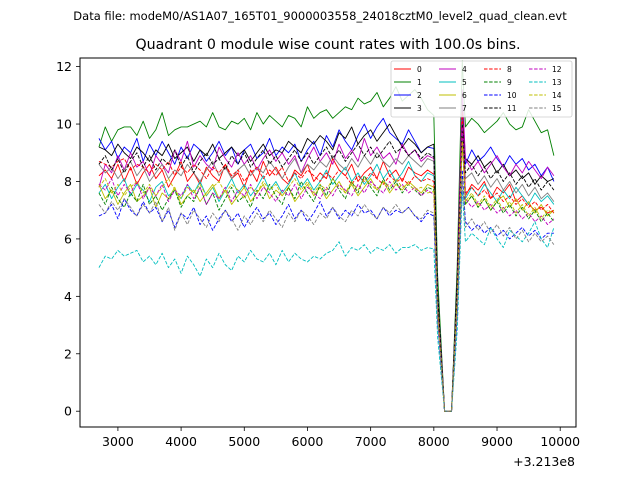  I want to click on x-tick-label: 10000, so click(560, 441).